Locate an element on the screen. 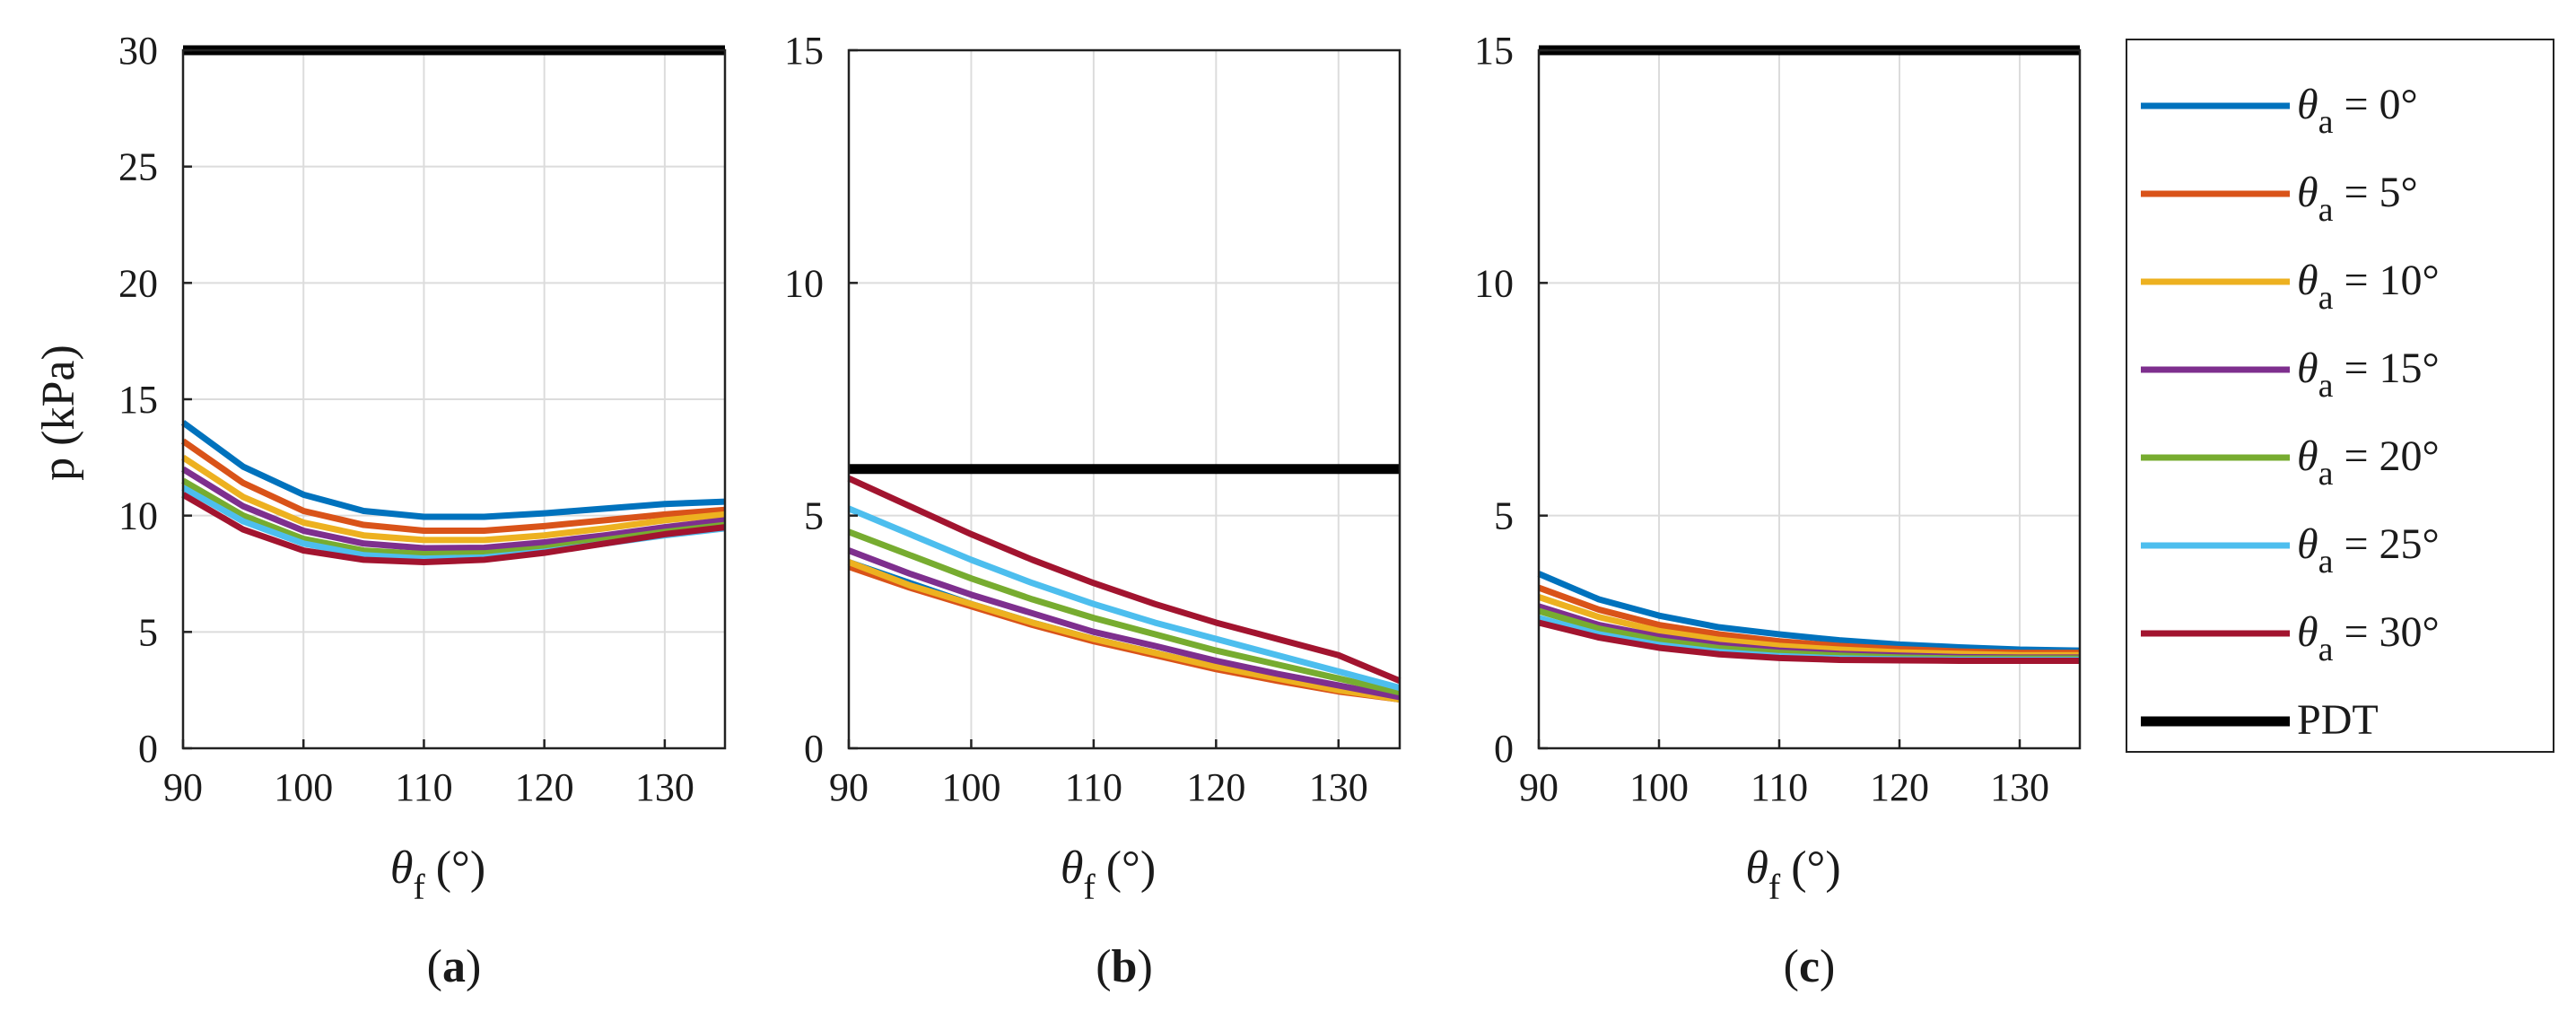 The image size is (2576, 1030). legend-label: θa = 0° is located at coordinates (2358, 111).